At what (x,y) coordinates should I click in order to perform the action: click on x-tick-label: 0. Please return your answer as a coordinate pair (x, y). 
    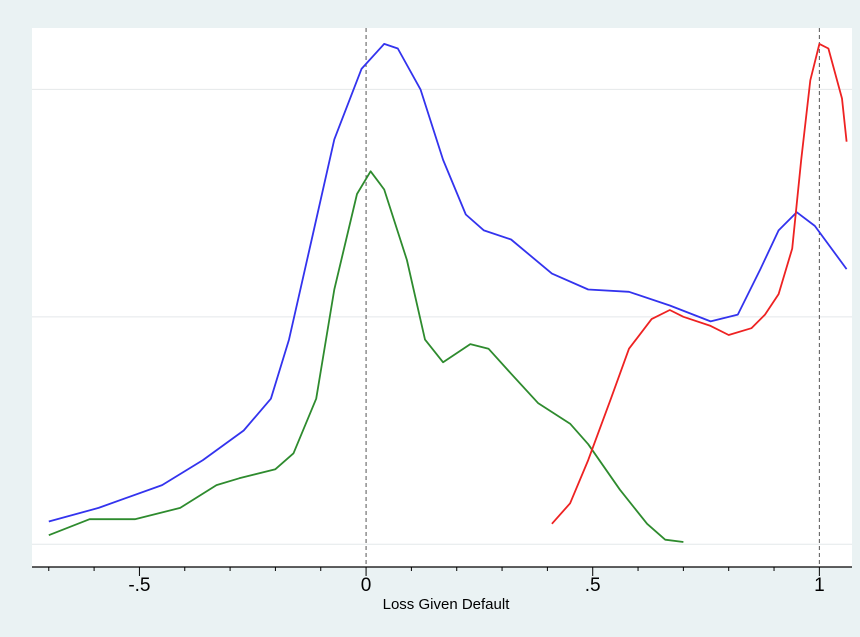
    Looking at the image, I should click on (366, 585).